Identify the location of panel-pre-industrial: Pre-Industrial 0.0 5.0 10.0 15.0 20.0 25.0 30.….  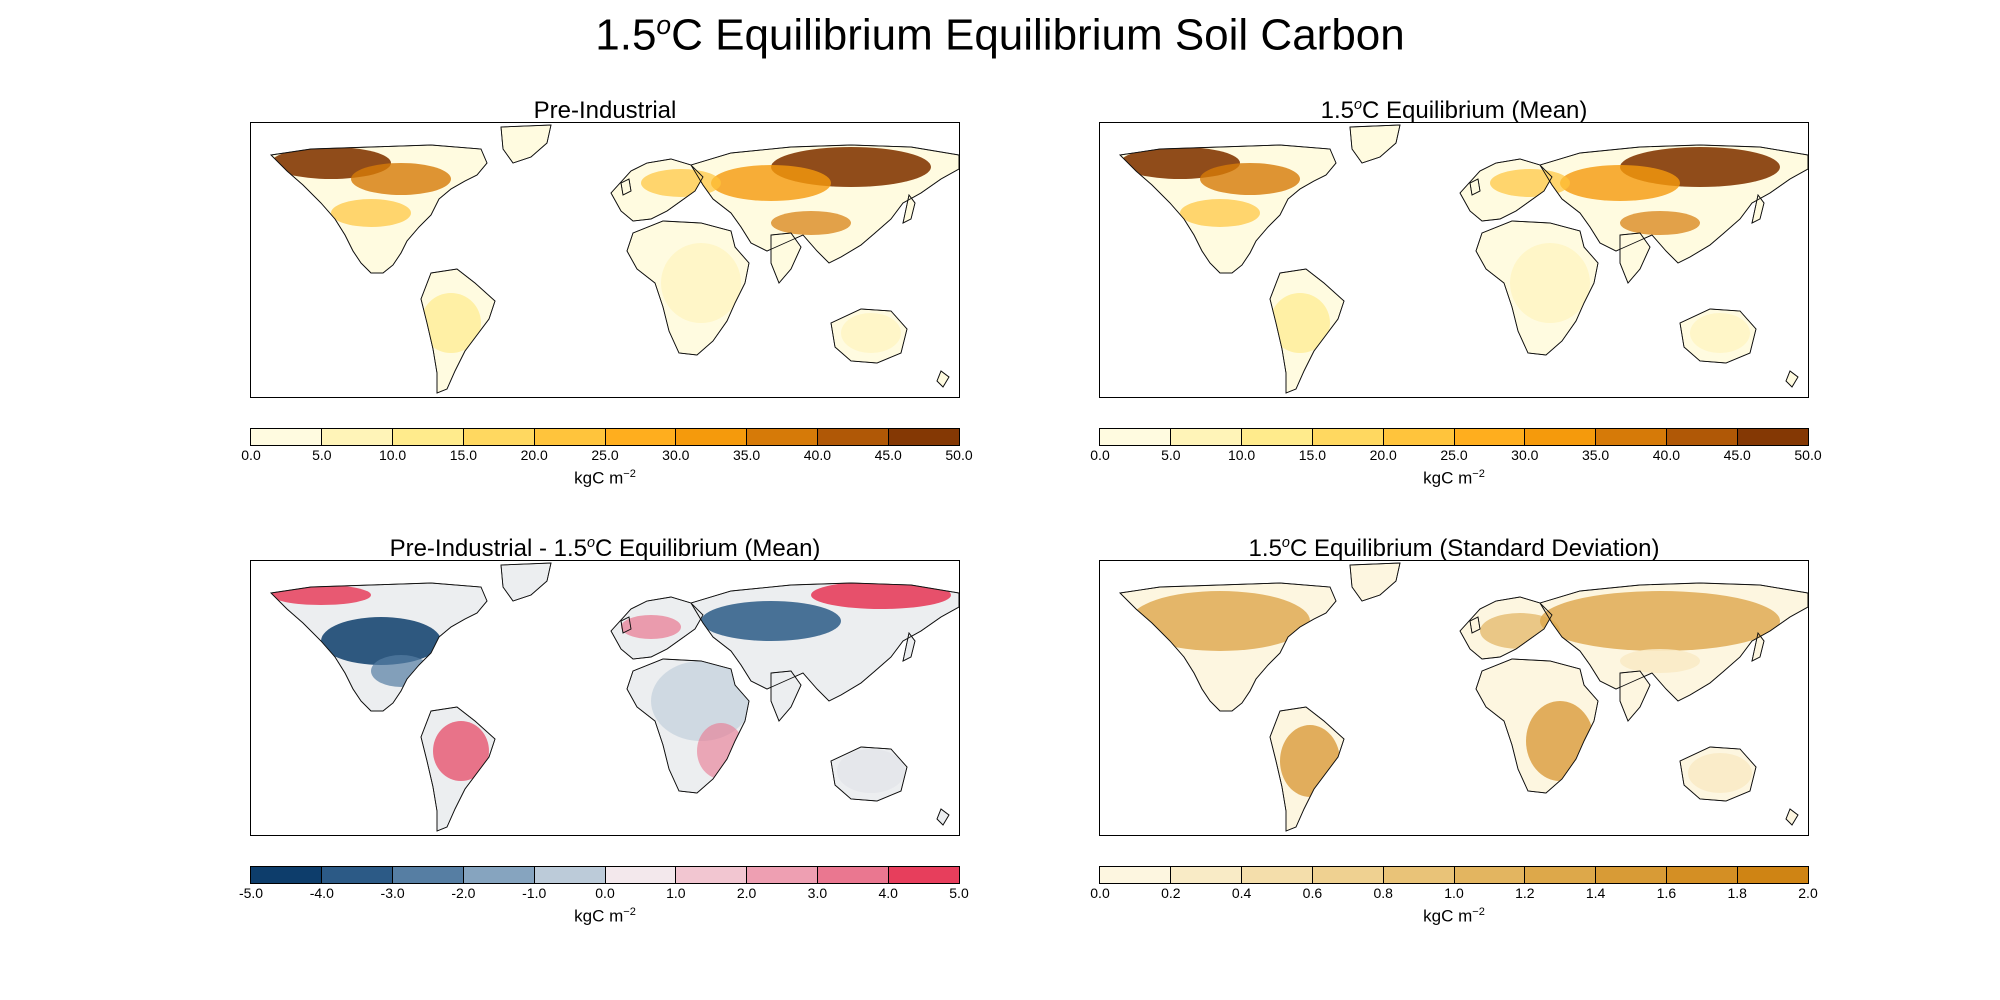
(607, 289).